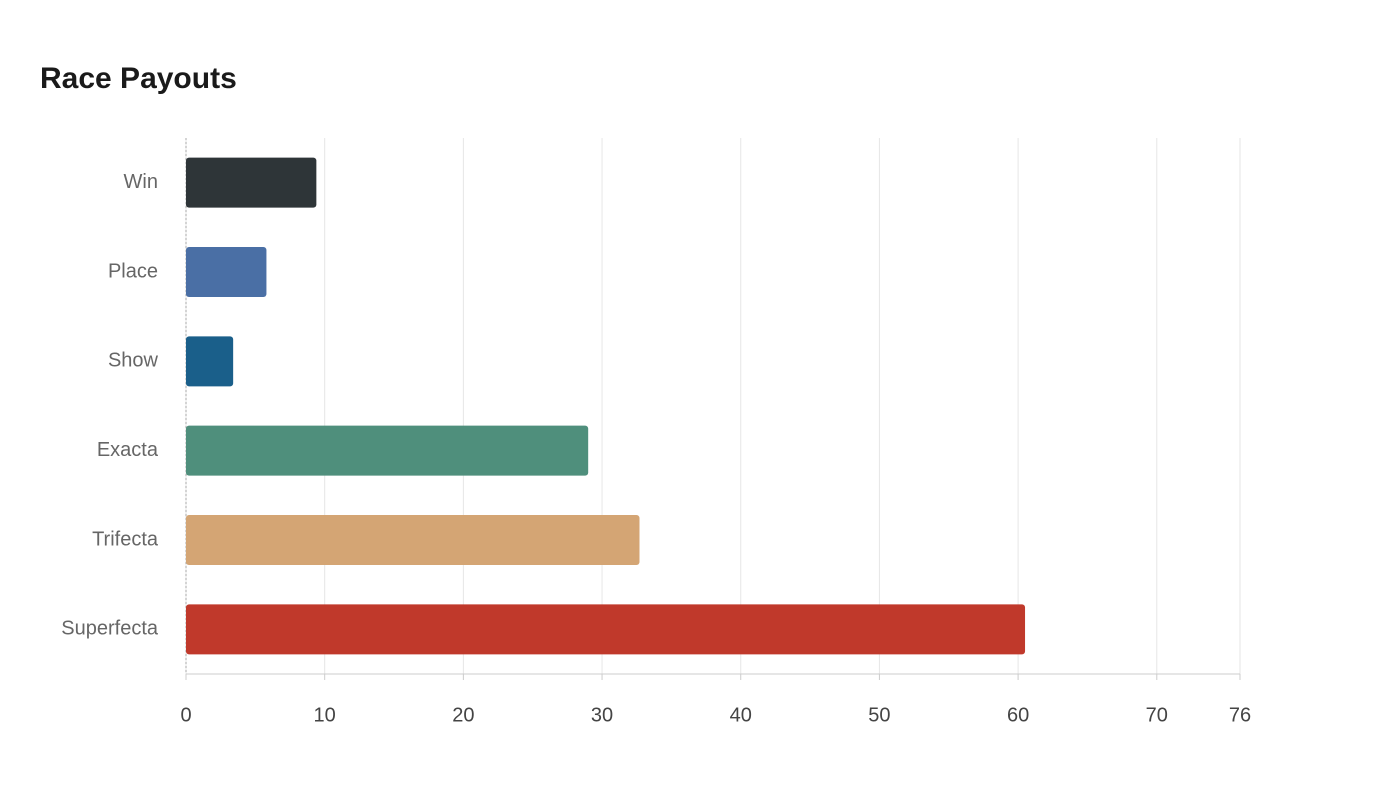  I want to click on x-tick-label: 40, so click(741, 715).